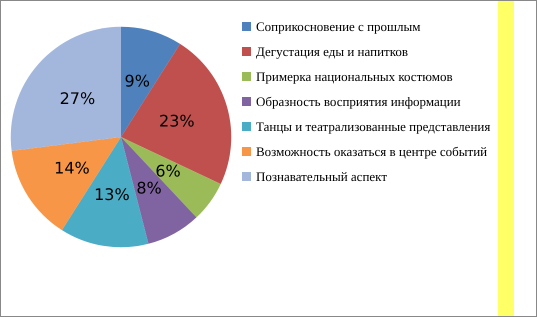  I want to click on data-label: 6%, so click(168, 171).